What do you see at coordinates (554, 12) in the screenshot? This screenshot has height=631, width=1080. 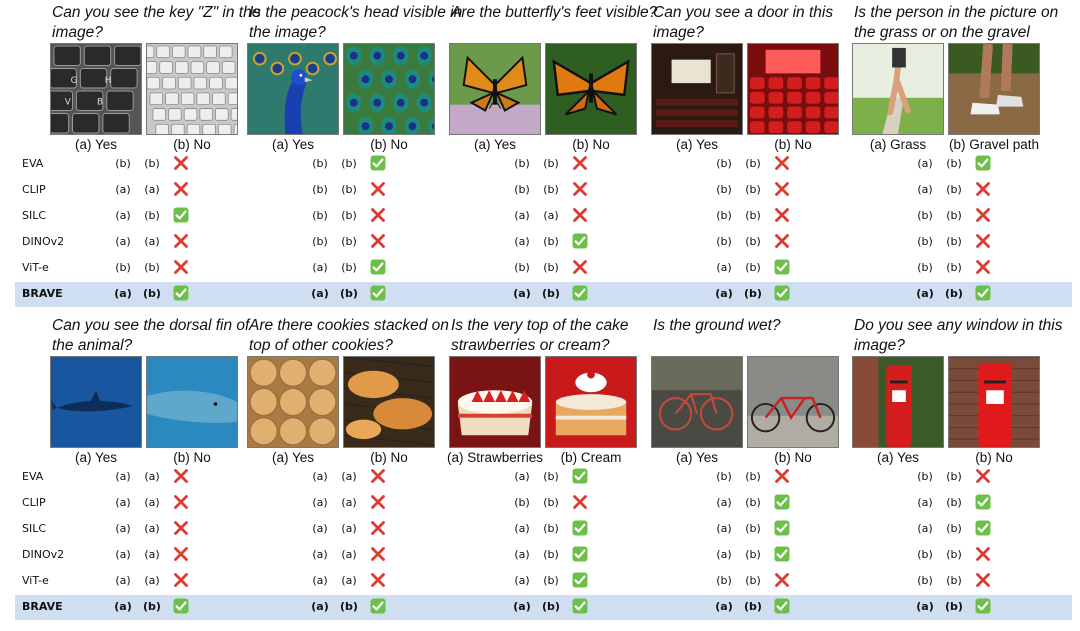 I see `question-text: Are the butterfly's feet visible?` at bounding box center [554, 12].